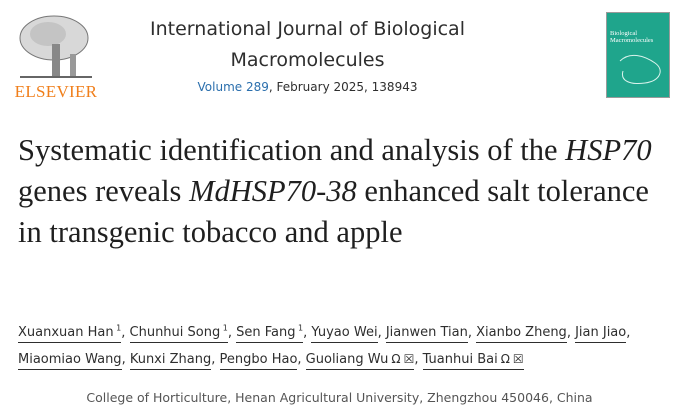  Describe the element at coordinates (608, 150) in the screenshot. I see `title-segment: HSP70` at that location.